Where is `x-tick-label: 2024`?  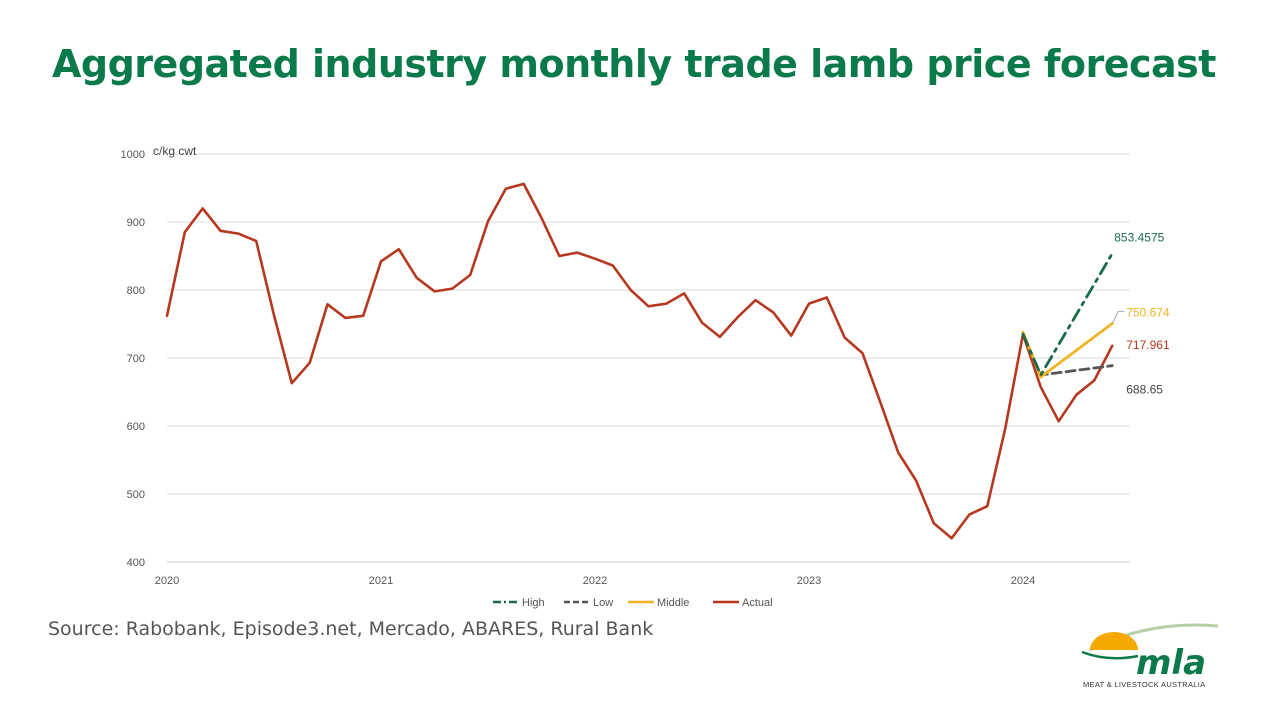 x-tick-label: 2024 is located at coordinates (1023, 581).